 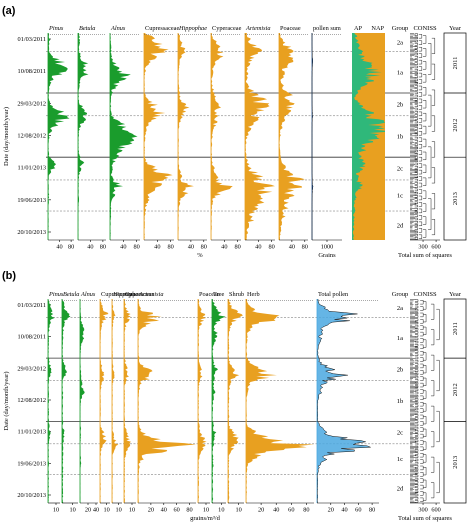 What do you see at coordinates (126, 402) in the screenshot?
I see `taxon-column-hippophae: Hippophae 10` at bounding box center [126, 402].